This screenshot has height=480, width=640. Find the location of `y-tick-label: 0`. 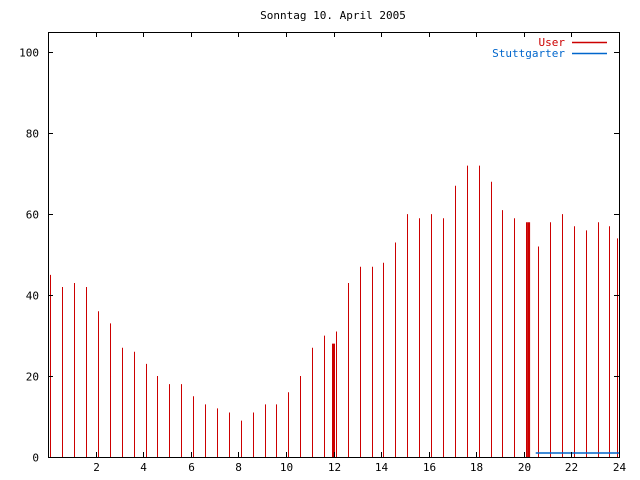

y-tick-label: 0 is located at coordinates (35, 458).